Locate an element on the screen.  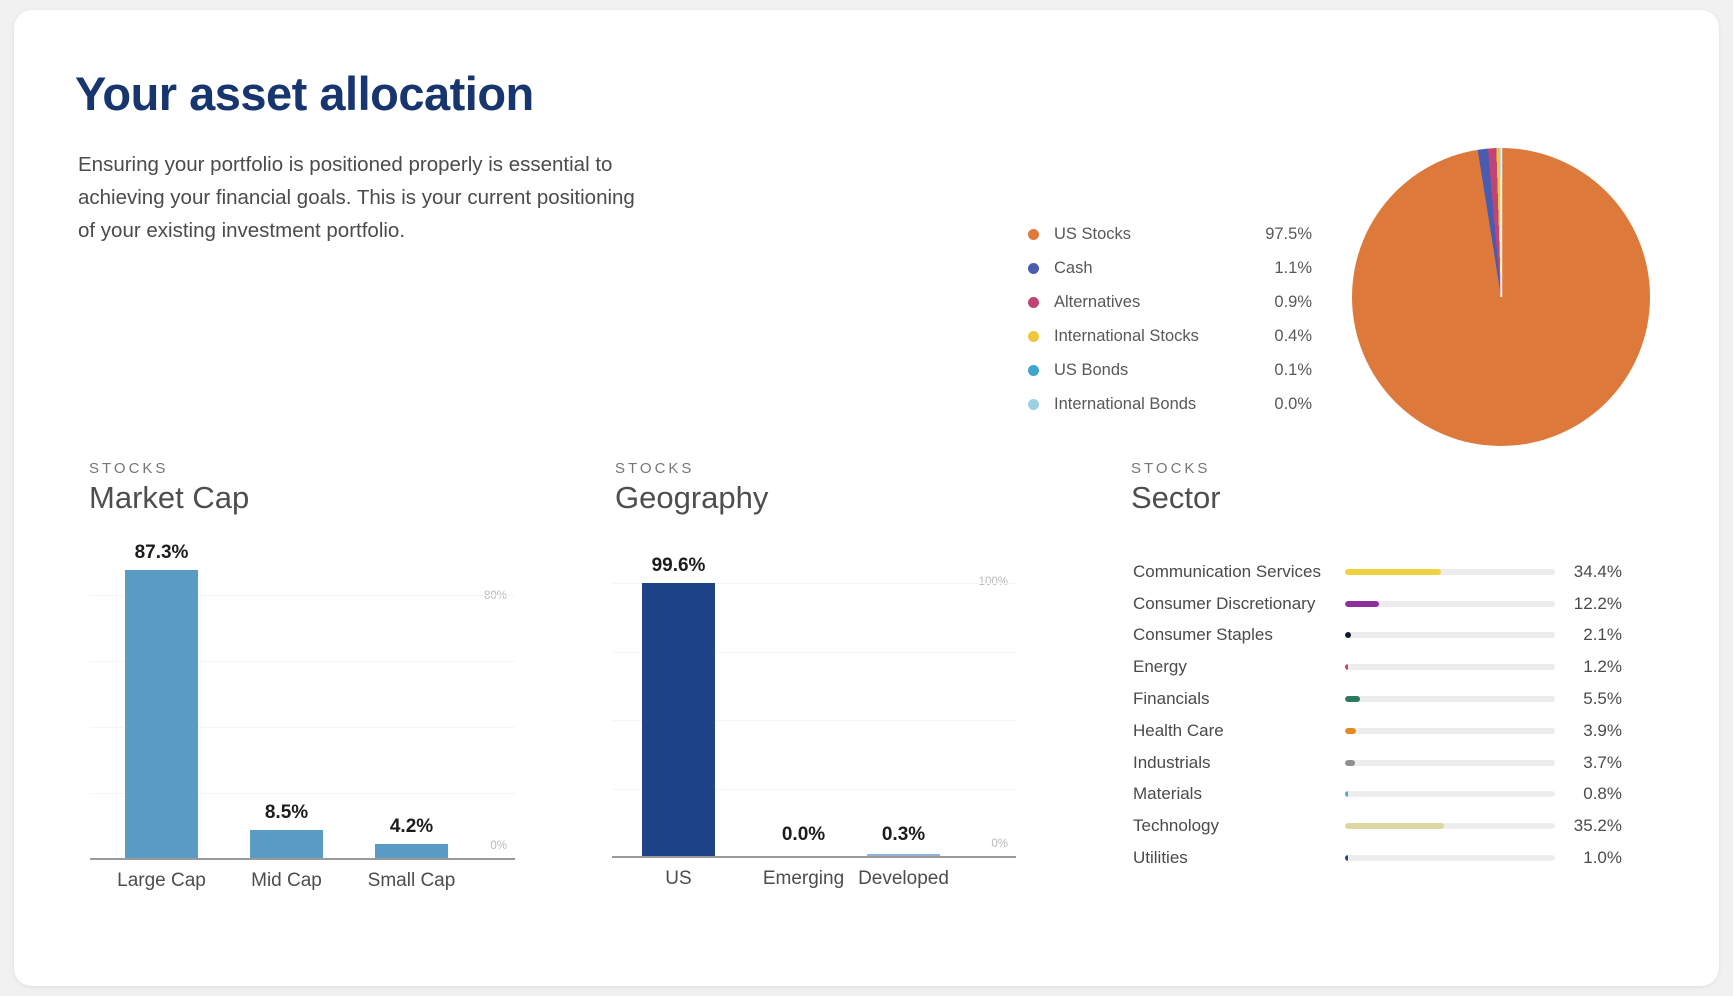
sector-row: Health Care 3.9% is located at coordinates (1377, 731).